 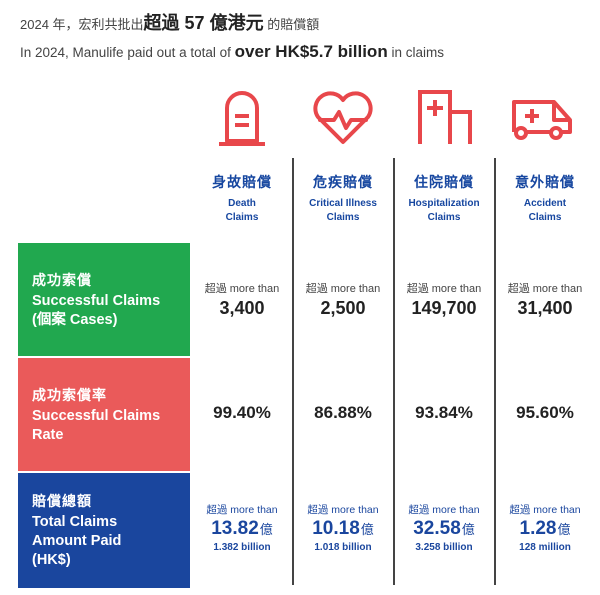 I want to click on amount-cell-death: 超過 more than 13.82億 1.382 billion, so click(x=242, y=527).